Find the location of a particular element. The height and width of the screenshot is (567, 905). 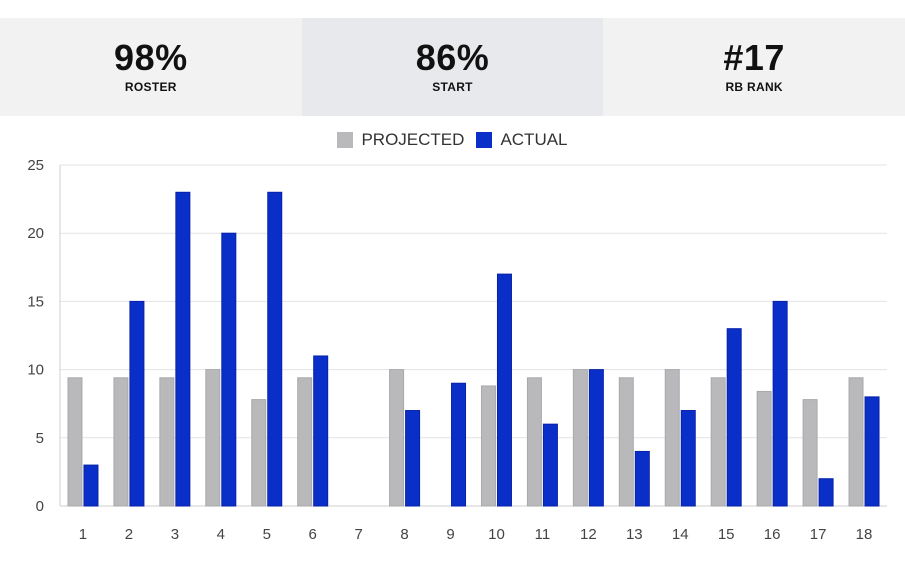

chart-legend: PROJECTED ACTUAL is located at coordinates (452, 140).